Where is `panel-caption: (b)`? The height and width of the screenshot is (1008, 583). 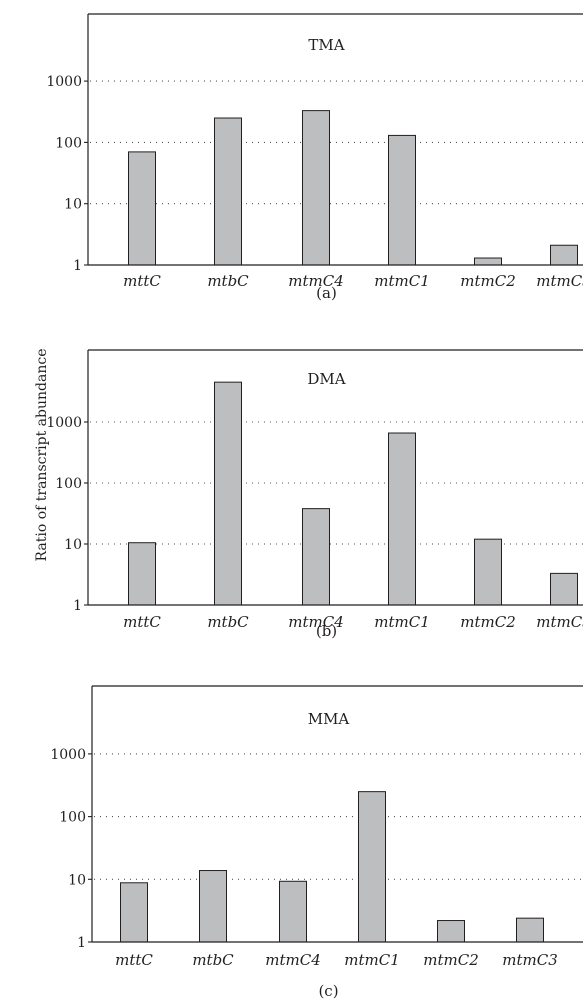 panel-caption: (b) is located at coordinates (326, 631).